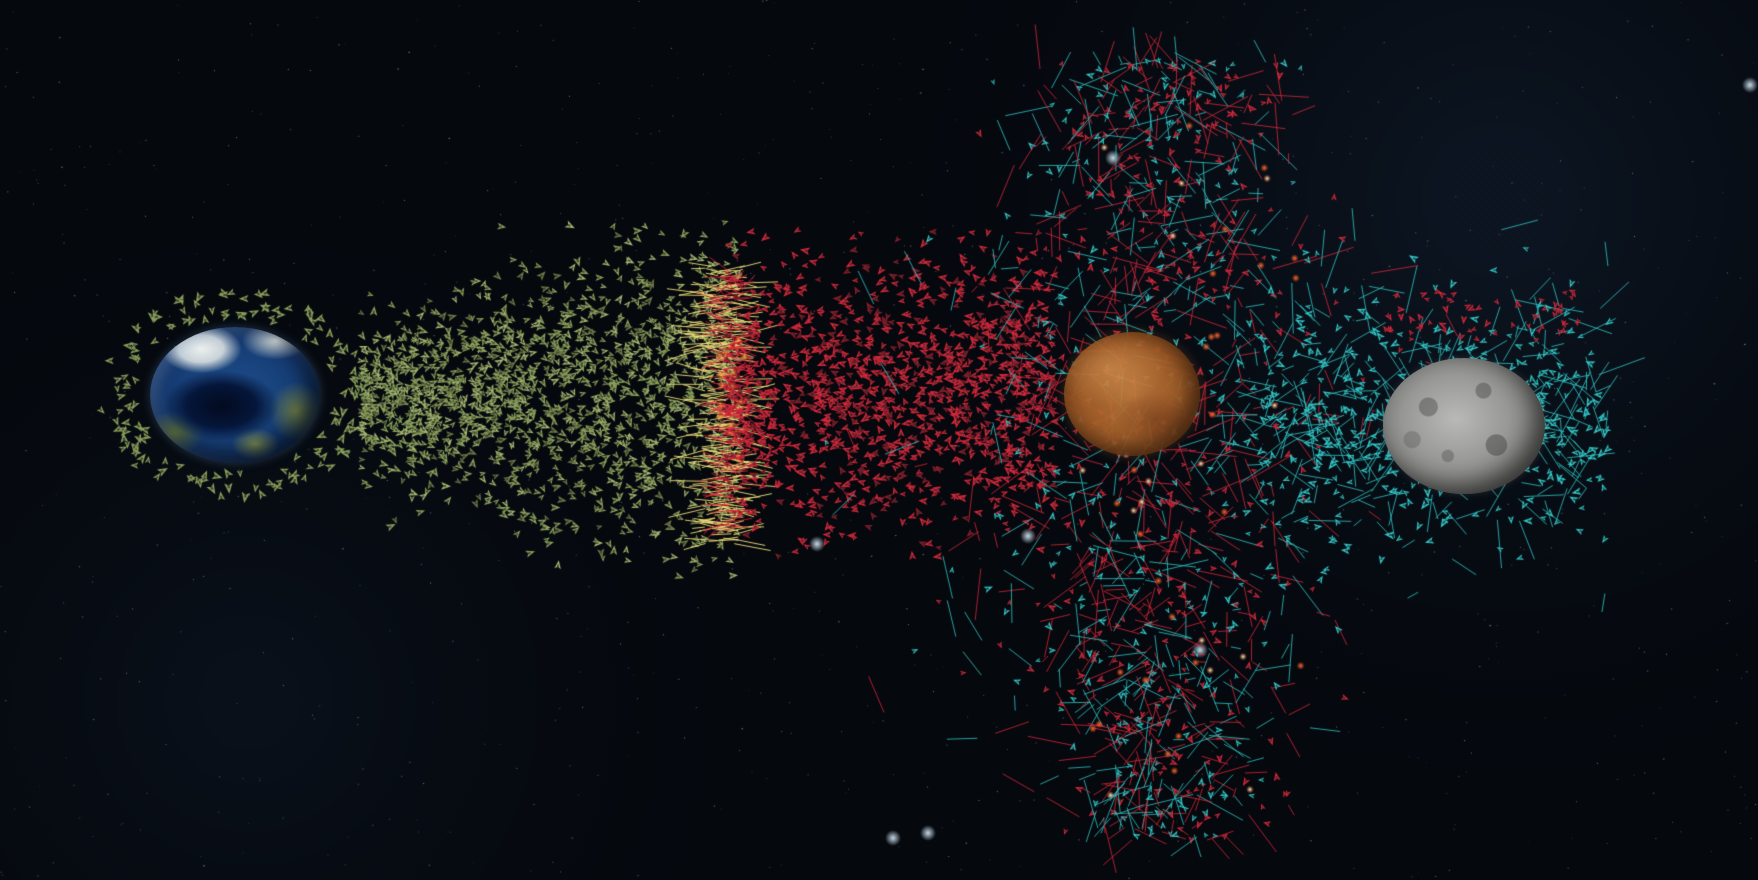 This screenshot has height=880, width=1758. Describe the element at coordinates (1464, 426) in the screenshot. I see `planet-moon` at that location.